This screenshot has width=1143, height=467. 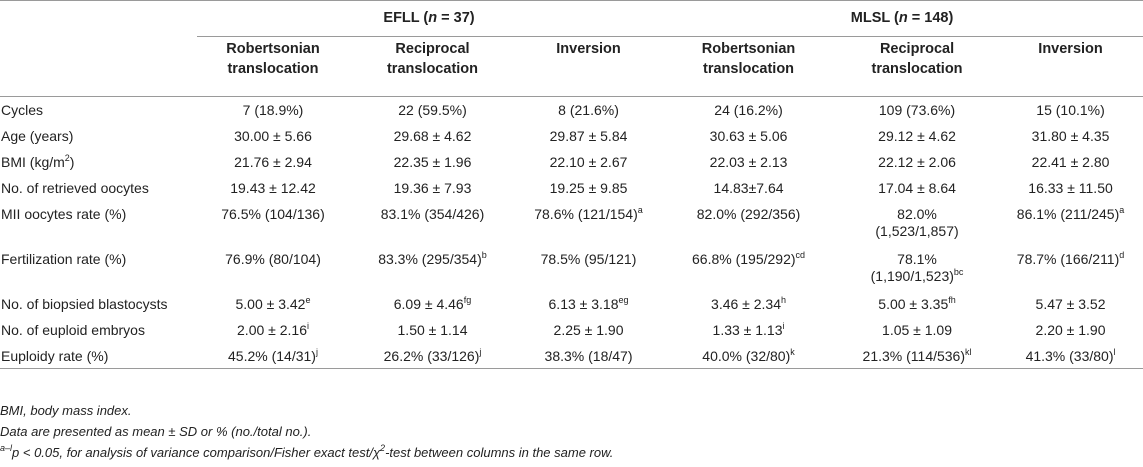 What do you see at coordinates (917, 187) in the screenshot?
I see `table-cell: 17.04 ± 8.64` at bounding box center [917, 187].